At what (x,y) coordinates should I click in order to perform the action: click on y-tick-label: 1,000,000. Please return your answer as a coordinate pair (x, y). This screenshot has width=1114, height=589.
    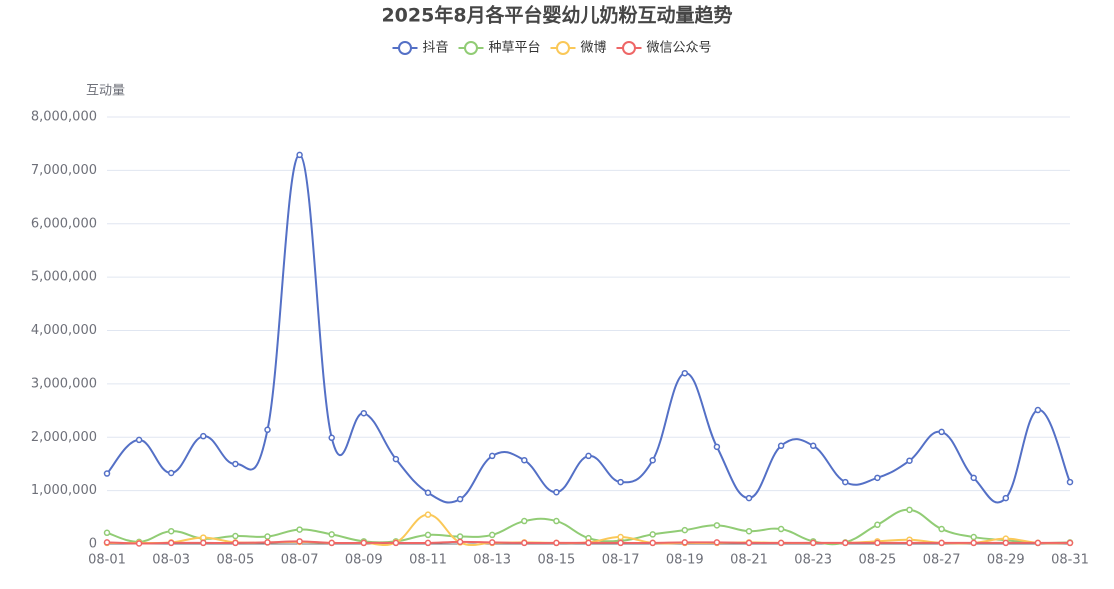
    Looking at the image, I should click on (64, 490).